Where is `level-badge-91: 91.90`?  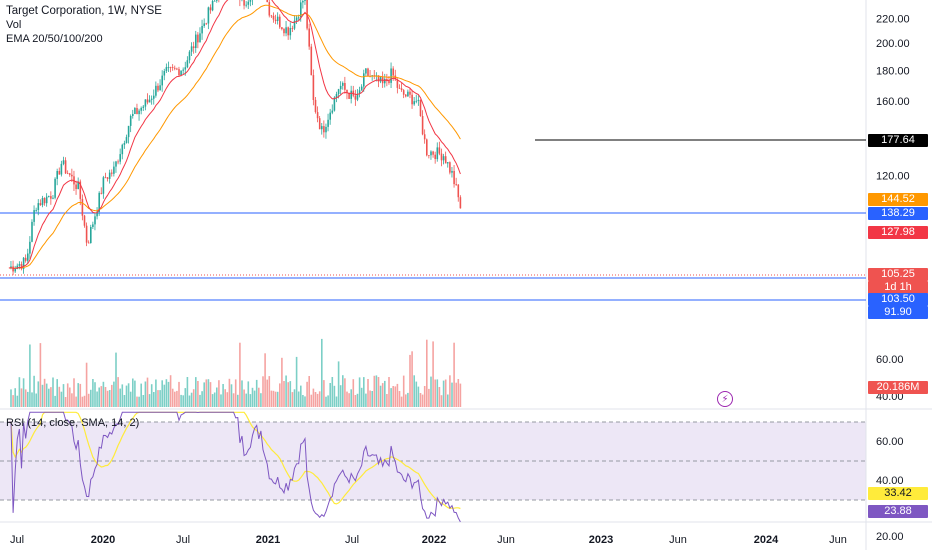 level-badge-91: 91.90 is located at coordinates (898, 312).